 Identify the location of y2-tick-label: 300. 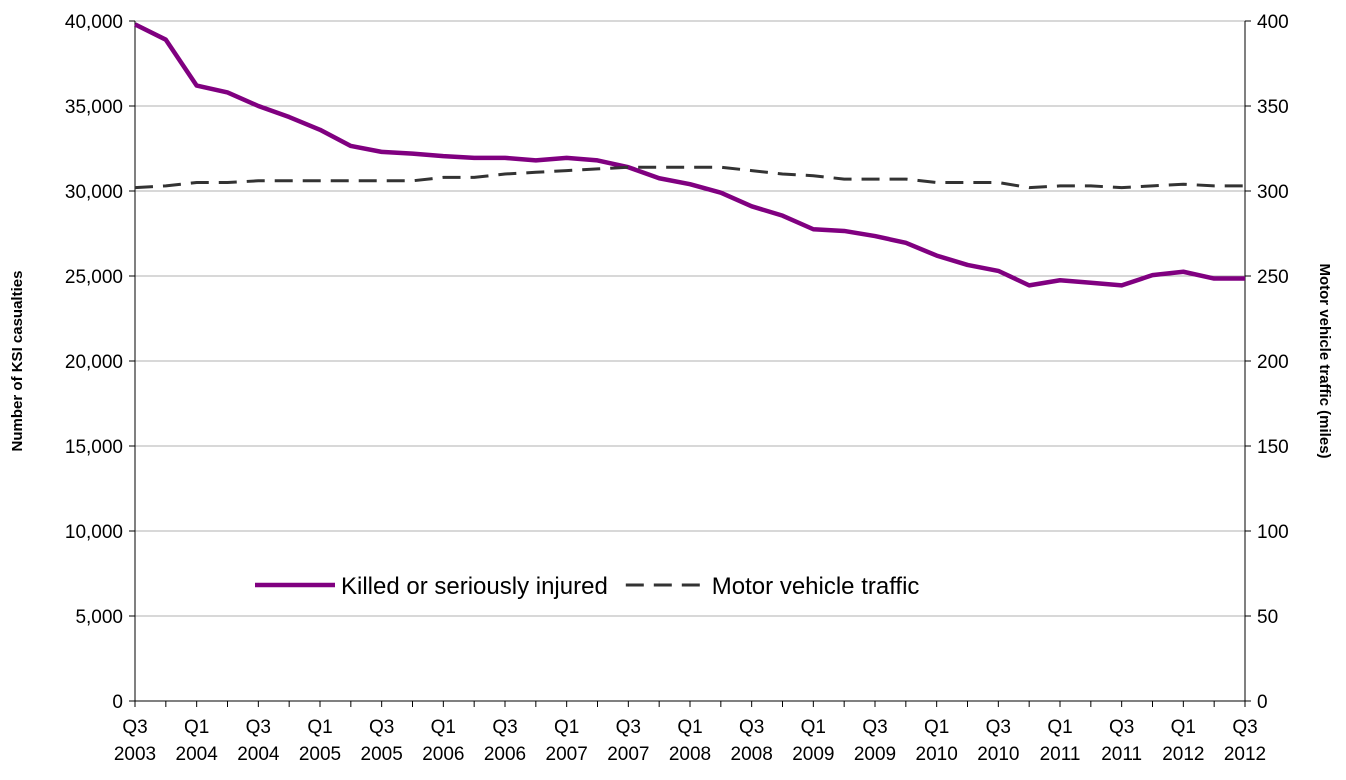
(1273, 192).